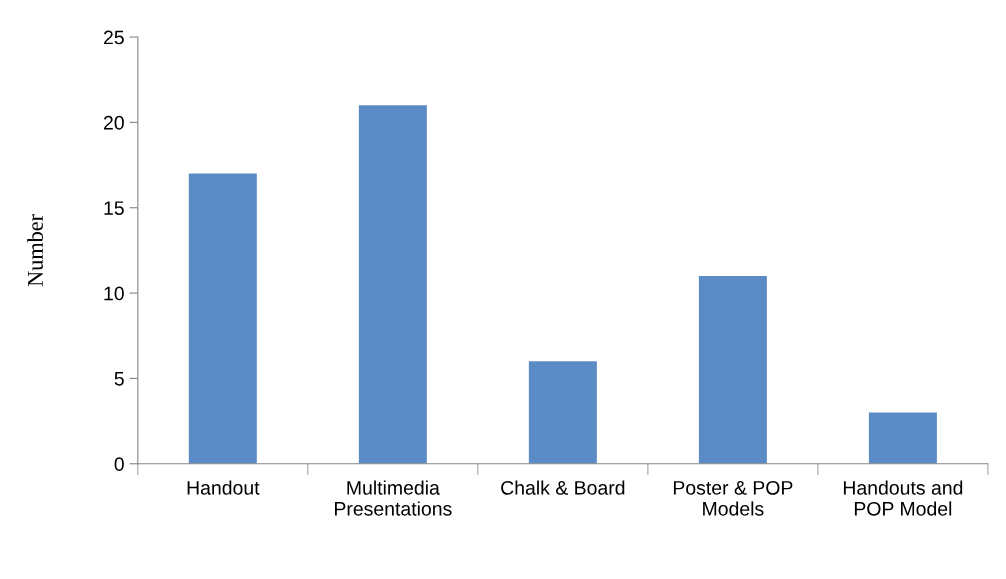  What do you see at coordinates (733, 498) in the screenshot?
I see `x-tick-label: Poster & POP Models` at bounding box center [733, 498].